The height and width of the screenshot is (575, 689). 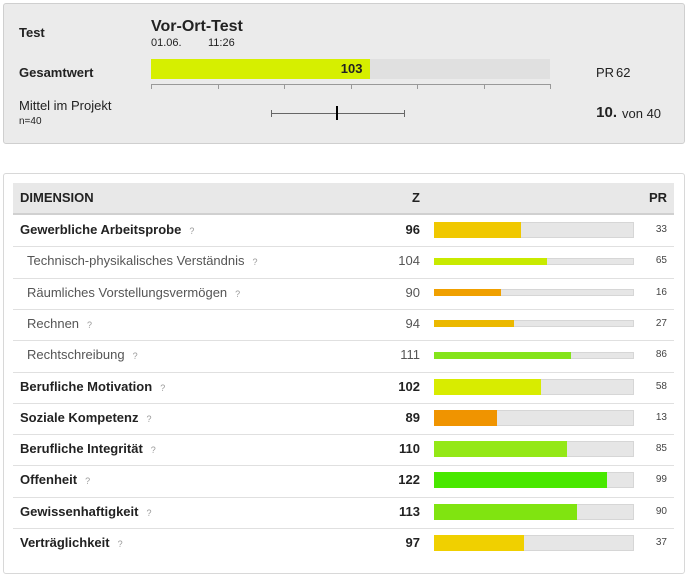 What do you see at coordinates (412, 542) in the screenshot?
I see `z-value: 97` at bounding box center [412, 542].